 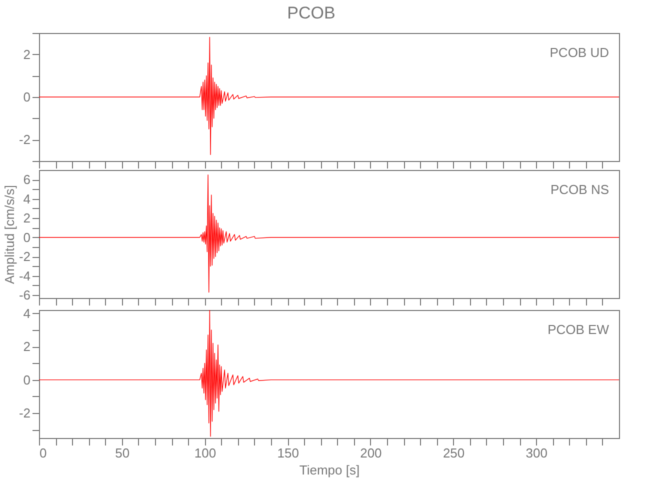 What do you see at coordinates (24, 295) in the screenshot?
I see `y-tick-label: -6` at bounding box center [24, 295].